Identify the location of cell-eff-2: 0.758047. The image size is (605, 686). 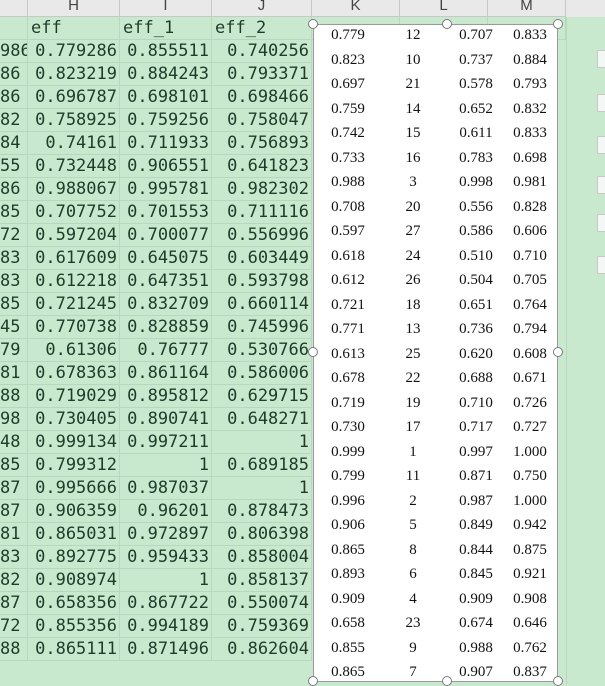
(262, 120).